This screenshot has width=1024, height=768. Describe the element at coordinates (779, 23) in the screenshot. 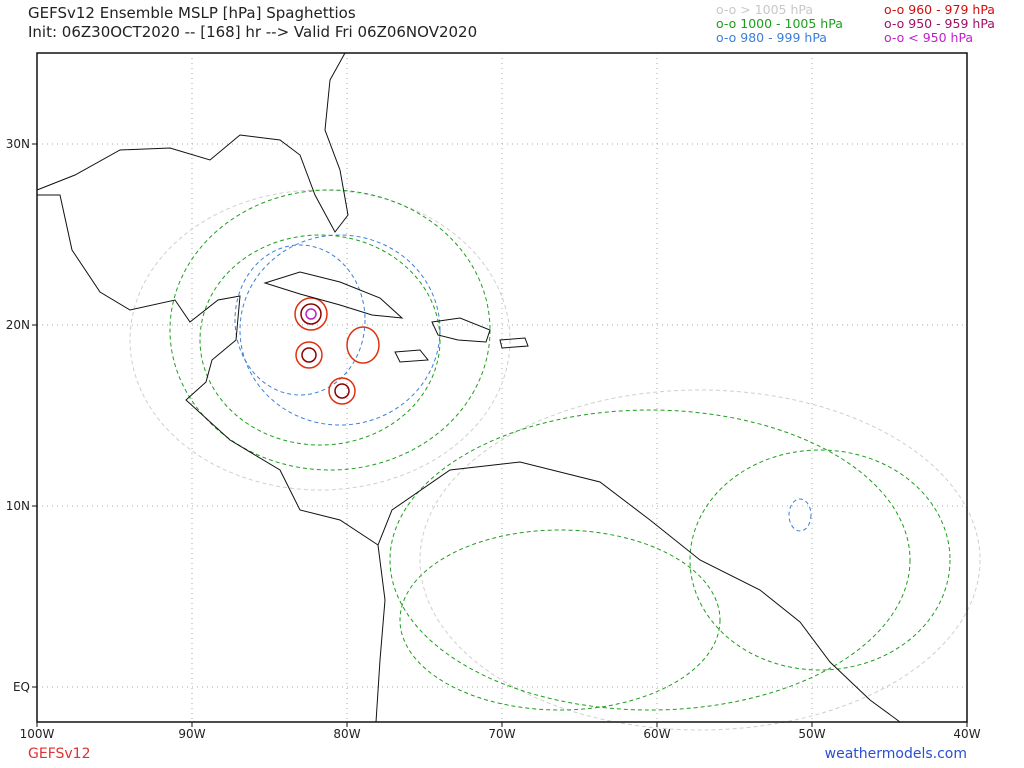

I see `legend-entry: o-o 1000 - 1005 hPa` at that location.